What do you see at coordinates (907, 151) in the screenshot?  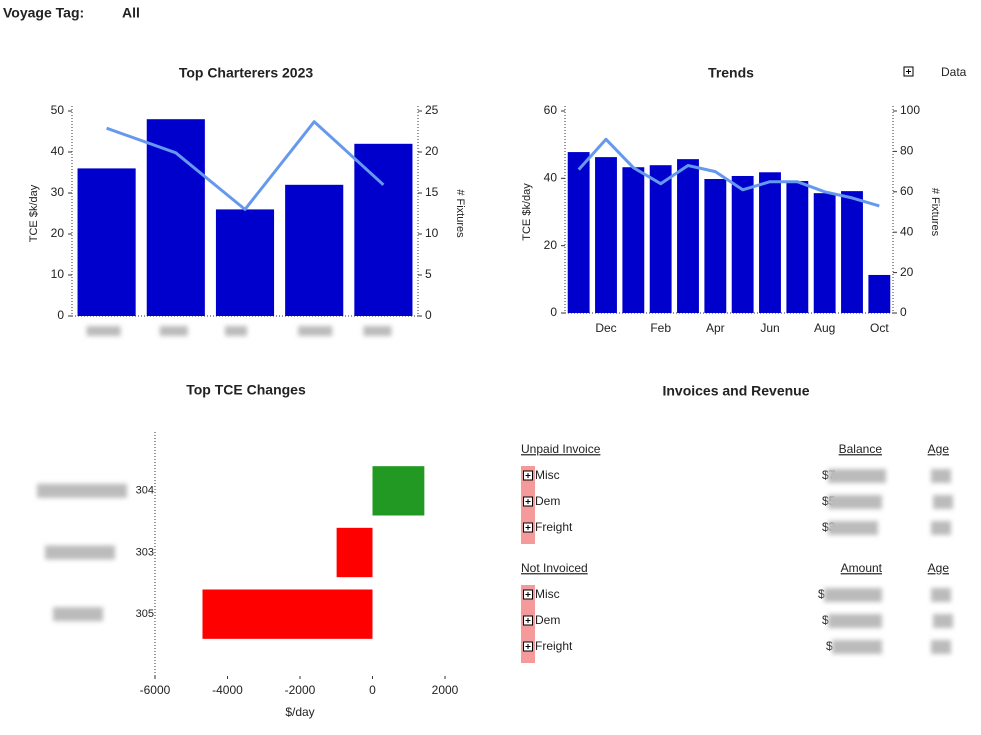 I see `y2-tick-label: 80` at bounding box center [907, 151].